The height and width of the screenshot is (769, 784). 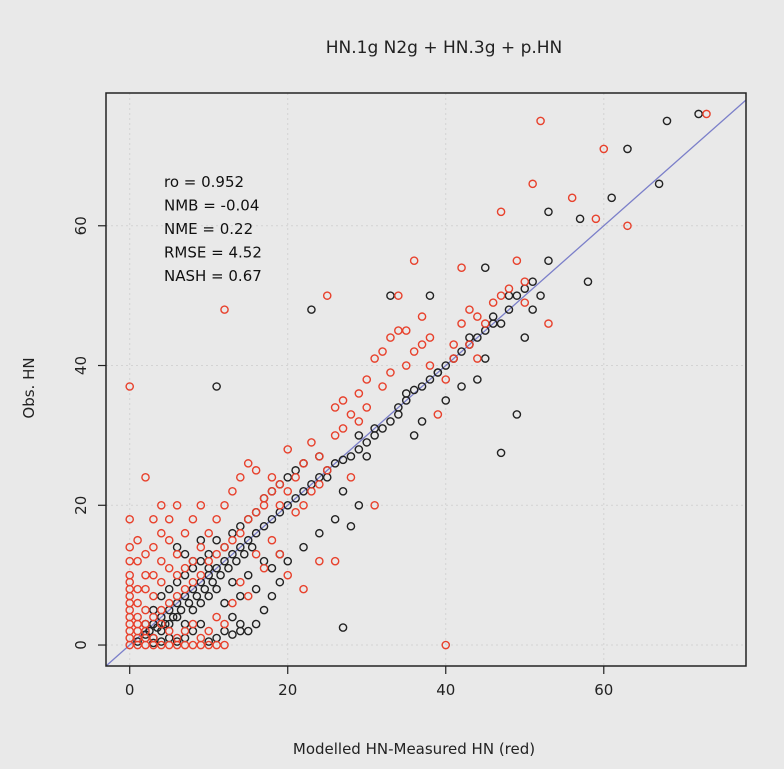 I want to click on x-tick-label: 60, so click(x=603, y=690).